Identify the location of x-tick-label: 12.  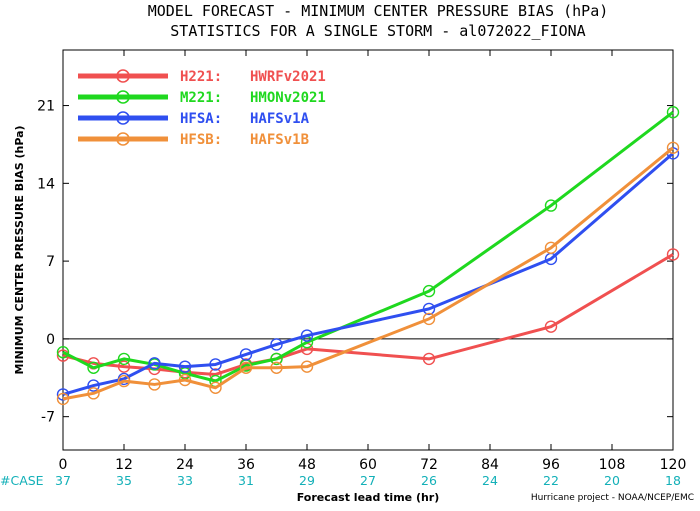
(124, 465).